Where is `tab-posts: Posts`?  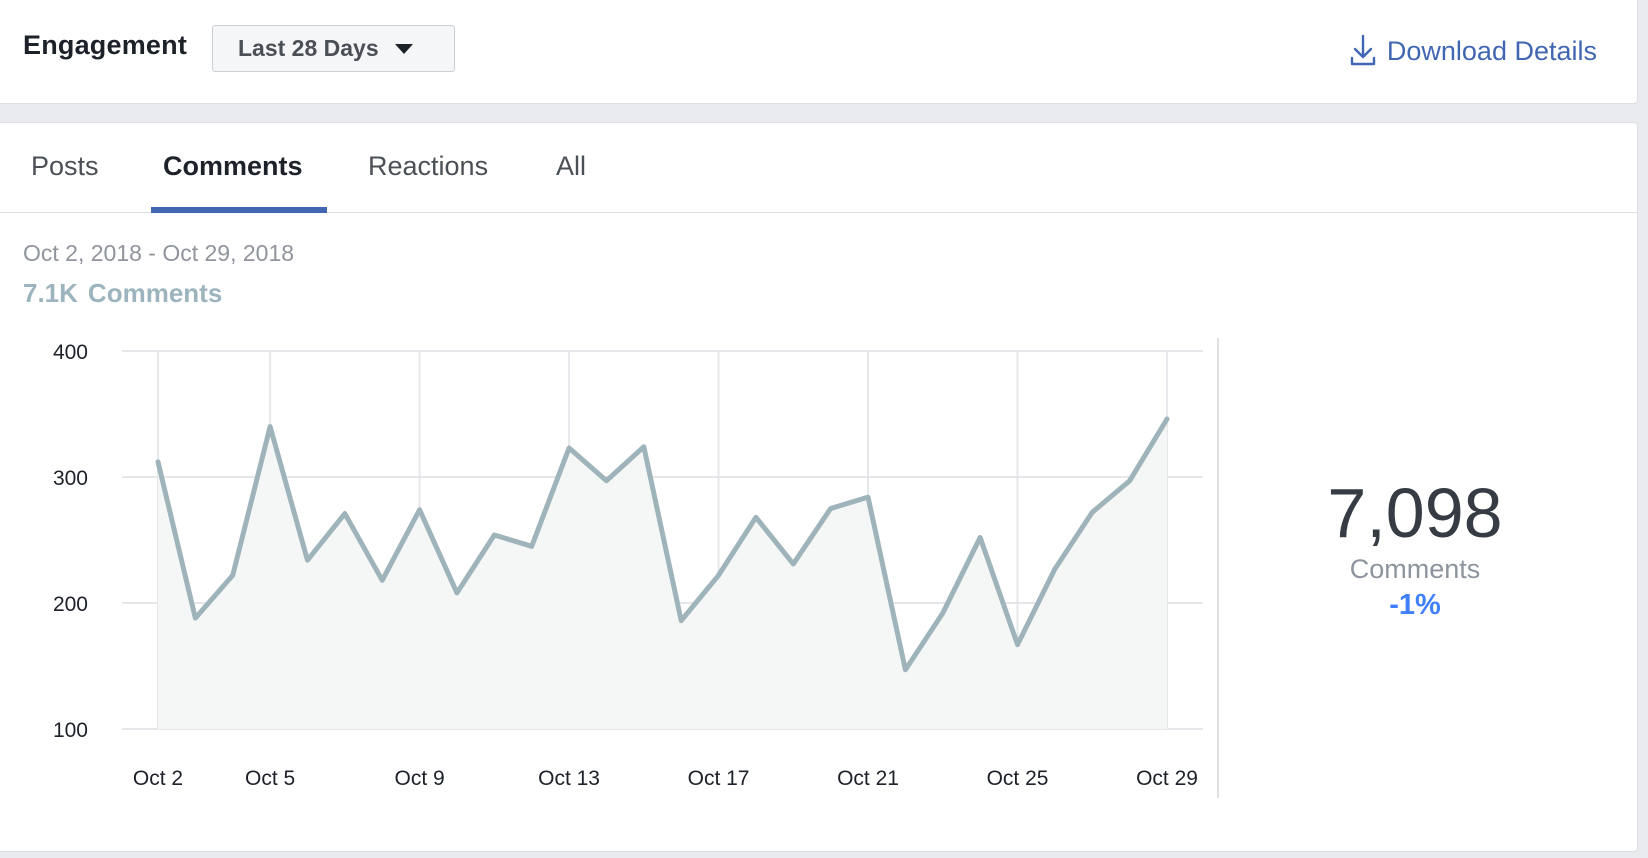 tab-posts: Posts is located at coordinates (65, 166).